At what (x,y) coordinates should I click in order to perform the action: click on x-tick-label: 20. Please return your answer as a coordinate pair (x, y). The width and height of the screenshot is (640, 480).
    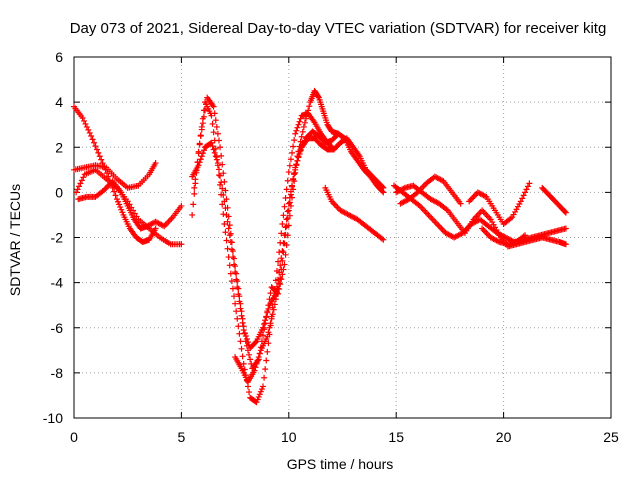
    Looking at the image, I should click on (504, 437).